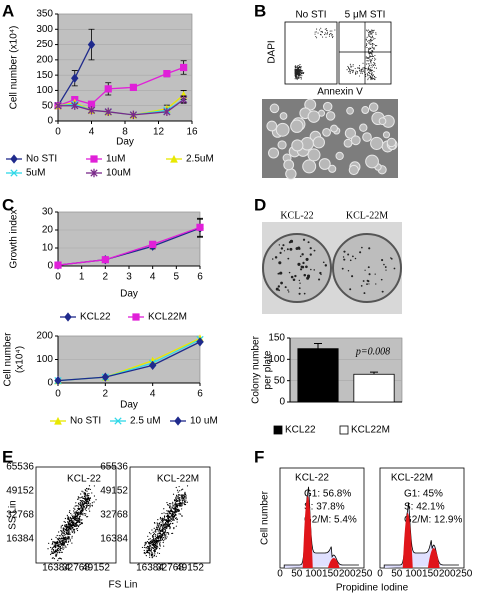 The width and height of the screenshot is (477, 596). I want to click on histogram-title: KCL-22M, so click(412, 478).